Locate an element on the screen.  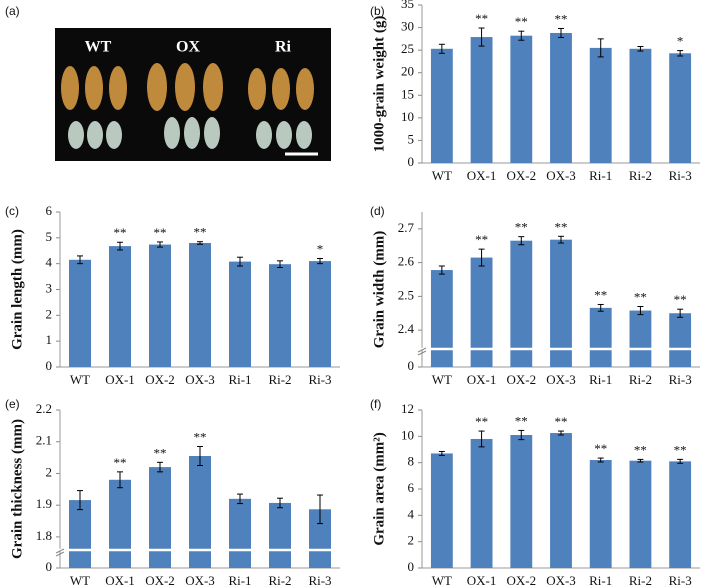
panel-label: (b) is located at coordinates (377, 11).